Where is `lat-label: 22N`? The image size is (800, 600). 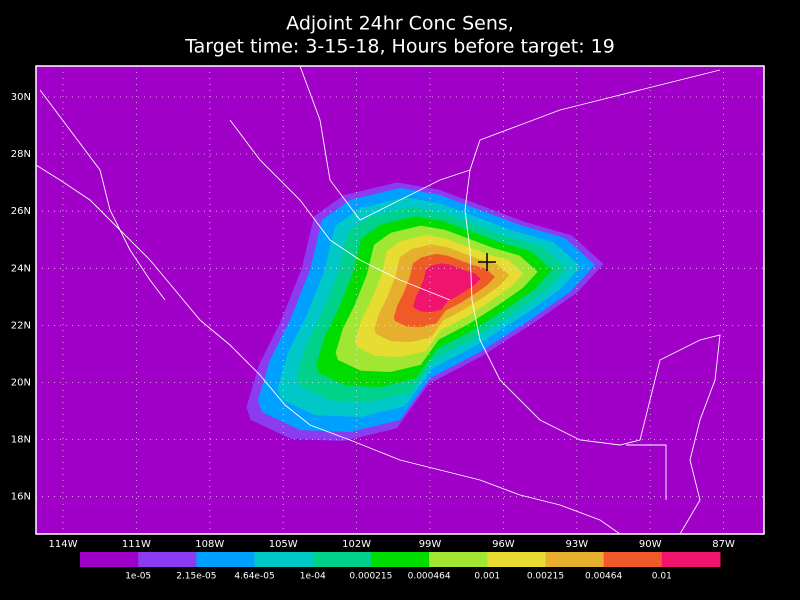
lat-label: 22N is located at coordinates (21, 325).